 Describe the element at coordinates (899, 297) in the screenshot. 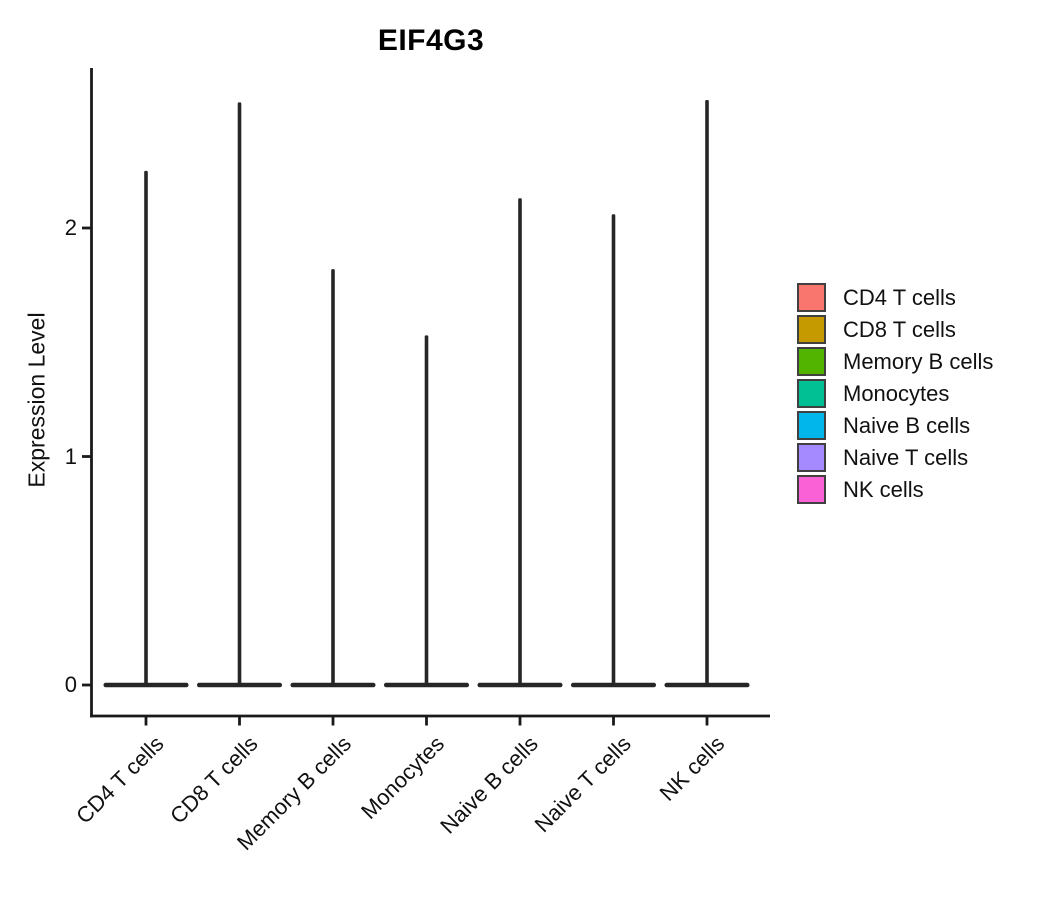

I see `legend-label: CD4 T cells` at that location.